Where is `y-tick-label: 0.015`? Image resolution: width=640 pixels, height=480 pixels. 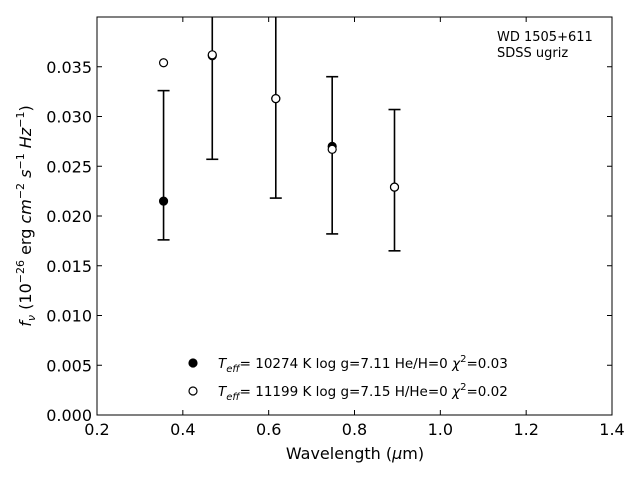 y-tick-label: 0.015 is located at coordinates (69, 266).